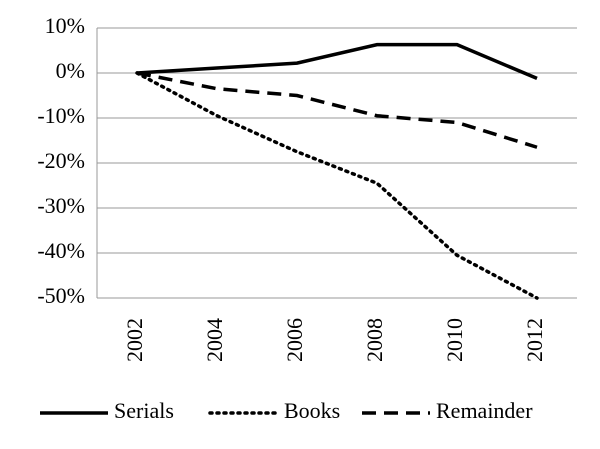 The height and width of the screenshot is (449, 600). Describe the element at coordinates (484, 410) in the screenshot. I see `legend-label: Remainder` at that location.